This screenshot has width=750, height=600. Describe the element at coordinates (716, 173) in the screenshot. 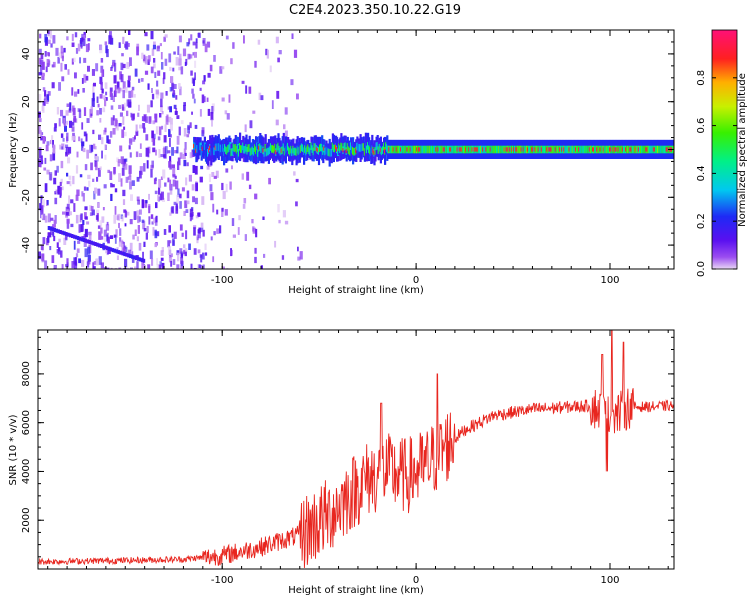

I see `colorbar-ticks: 0.0 0.2 0.4 0.6 0.8` at that location.